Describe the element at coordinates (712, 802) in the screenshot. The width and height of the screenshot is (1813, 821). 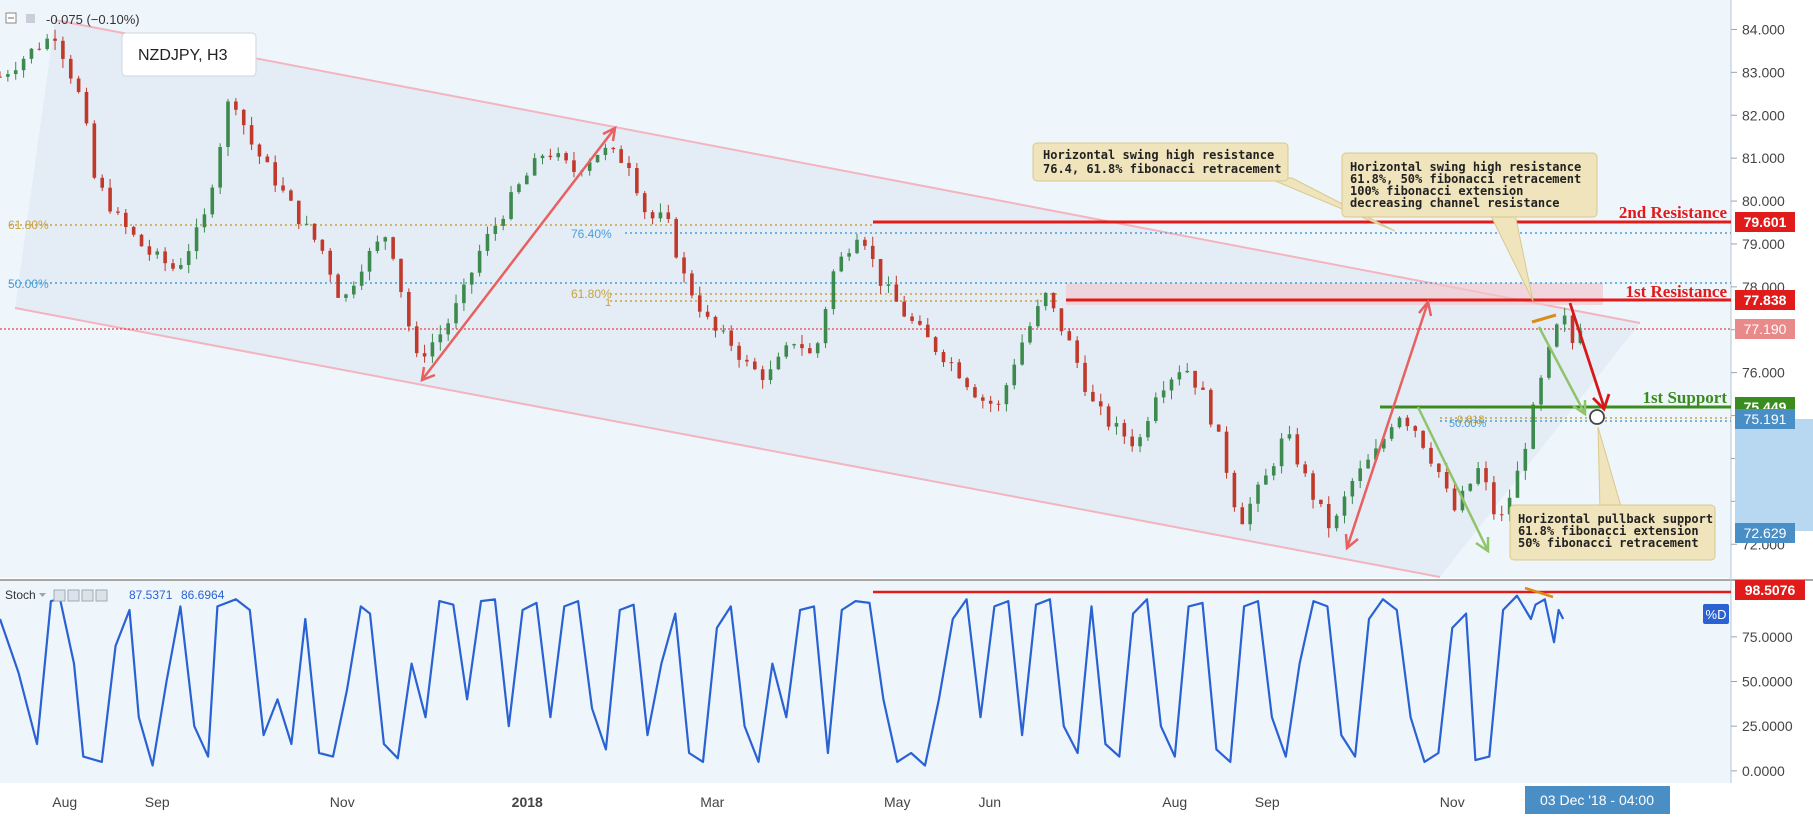
I see `time-tick-label: Mar` at that location.